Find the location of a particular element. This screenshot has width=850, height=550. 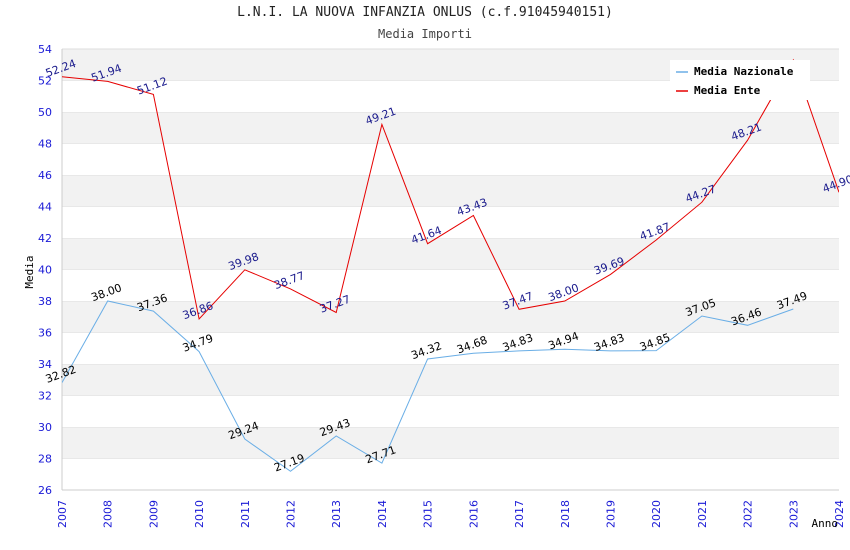

y-tick-label: 28 is located at coordinates (45, 459).